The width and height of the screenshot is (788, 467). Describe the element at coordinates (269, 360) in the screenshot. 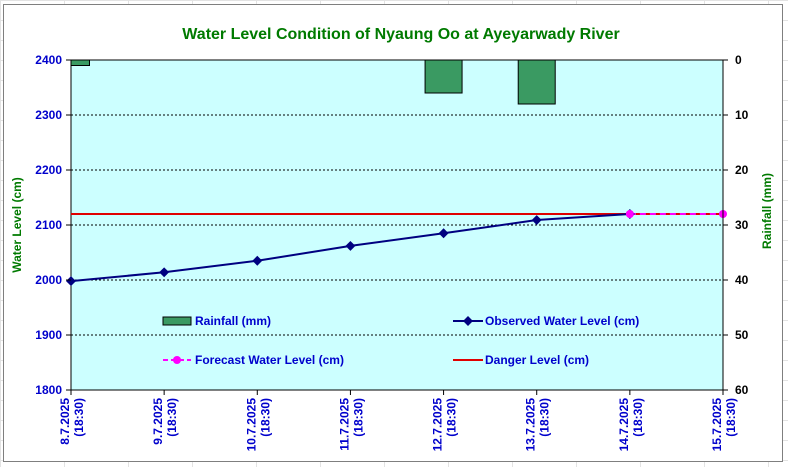

I see `legend-label: Forecast Water Level (cm)` at that location.